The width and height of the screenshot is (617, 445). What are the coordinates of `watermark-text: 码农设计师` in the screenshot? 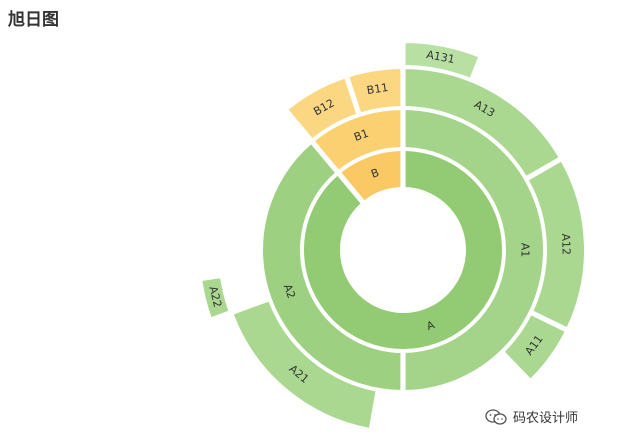 It's located at (546, 418).